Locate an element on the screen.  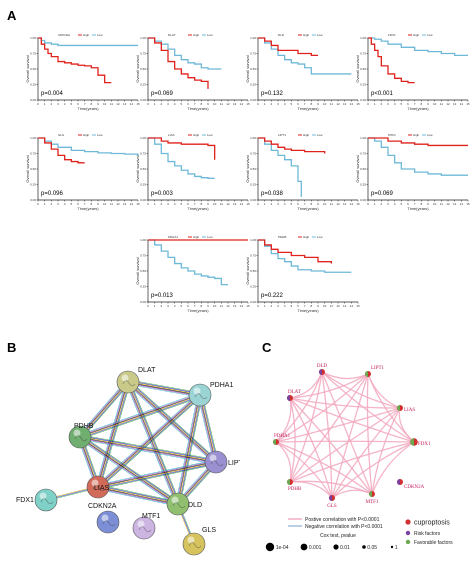
cox-size-label: 1e-04 is located at coordinates (282, 548).